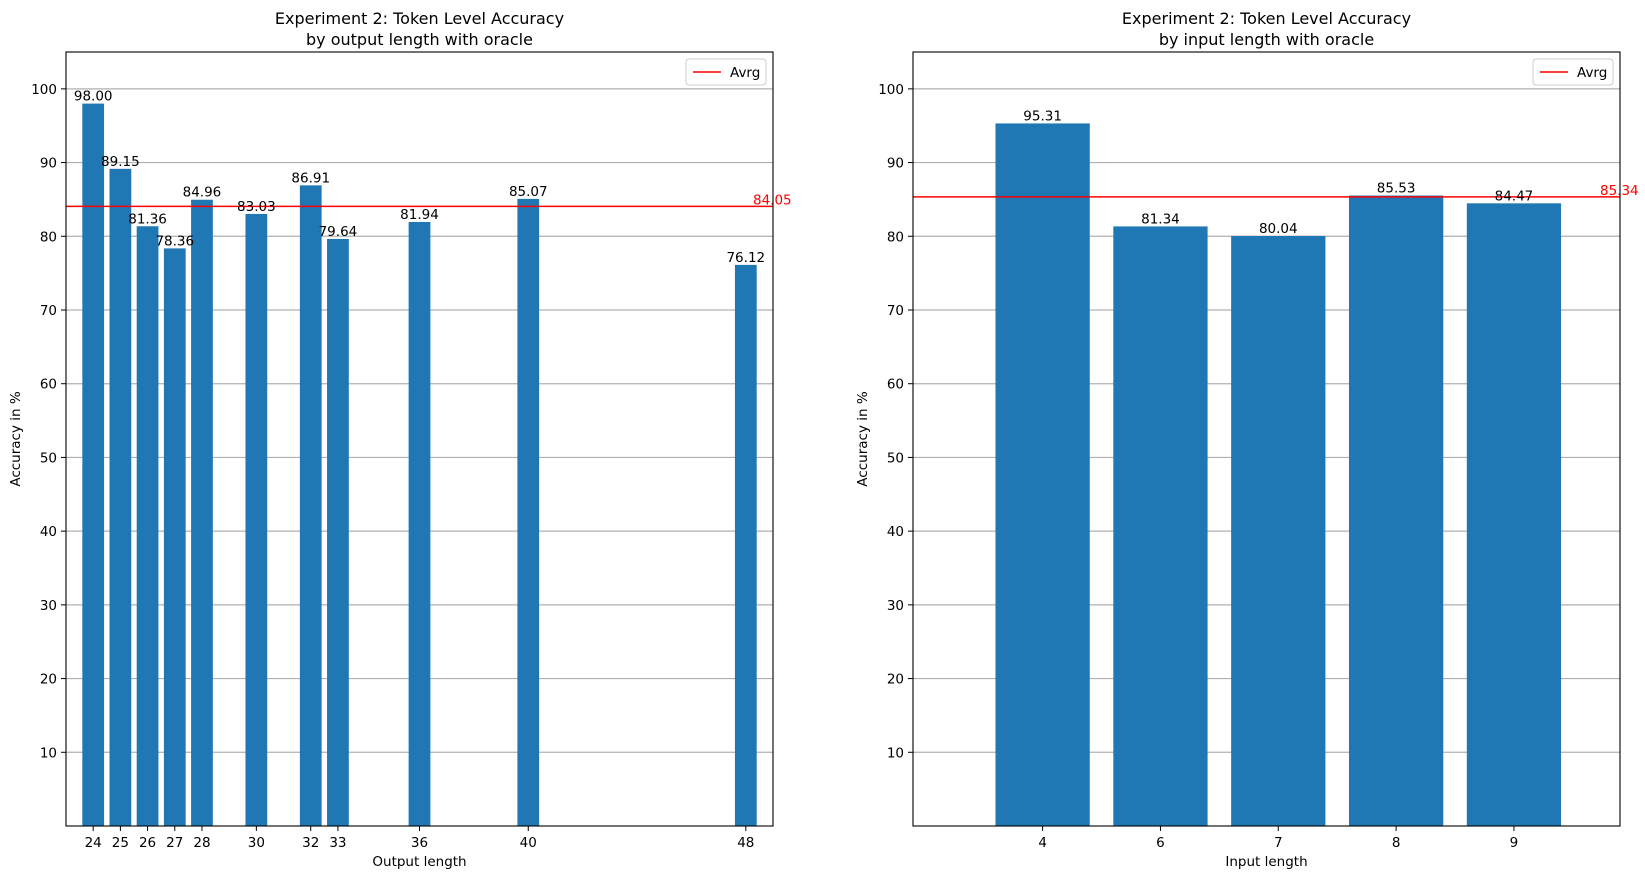 Image resolution: width=1645 pixels, height=876 pixels. What do you see at coordinates (528, 843) in the screenshot?
I see `x-tick-label: 40` at bounding box center [528, 843].